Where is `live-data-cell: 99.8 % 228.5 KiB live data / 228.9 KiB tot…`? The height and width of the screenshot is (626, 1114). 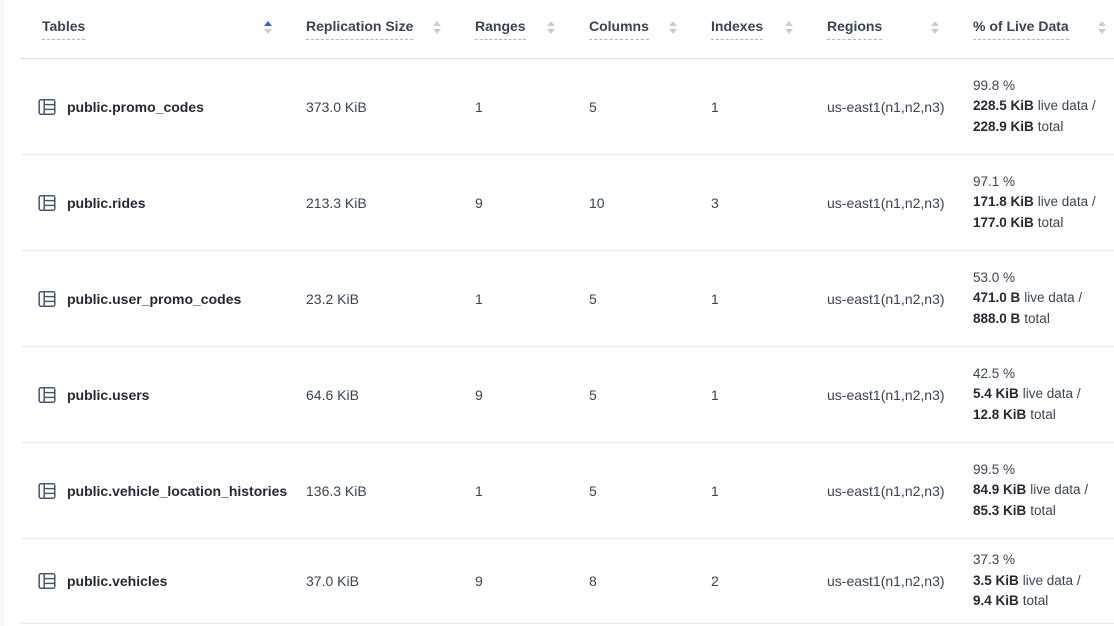
live-data-cell: 99.8 % 228.5 KiB live data / 228.9 KiB tot… is located at coordinates (1033, 106).